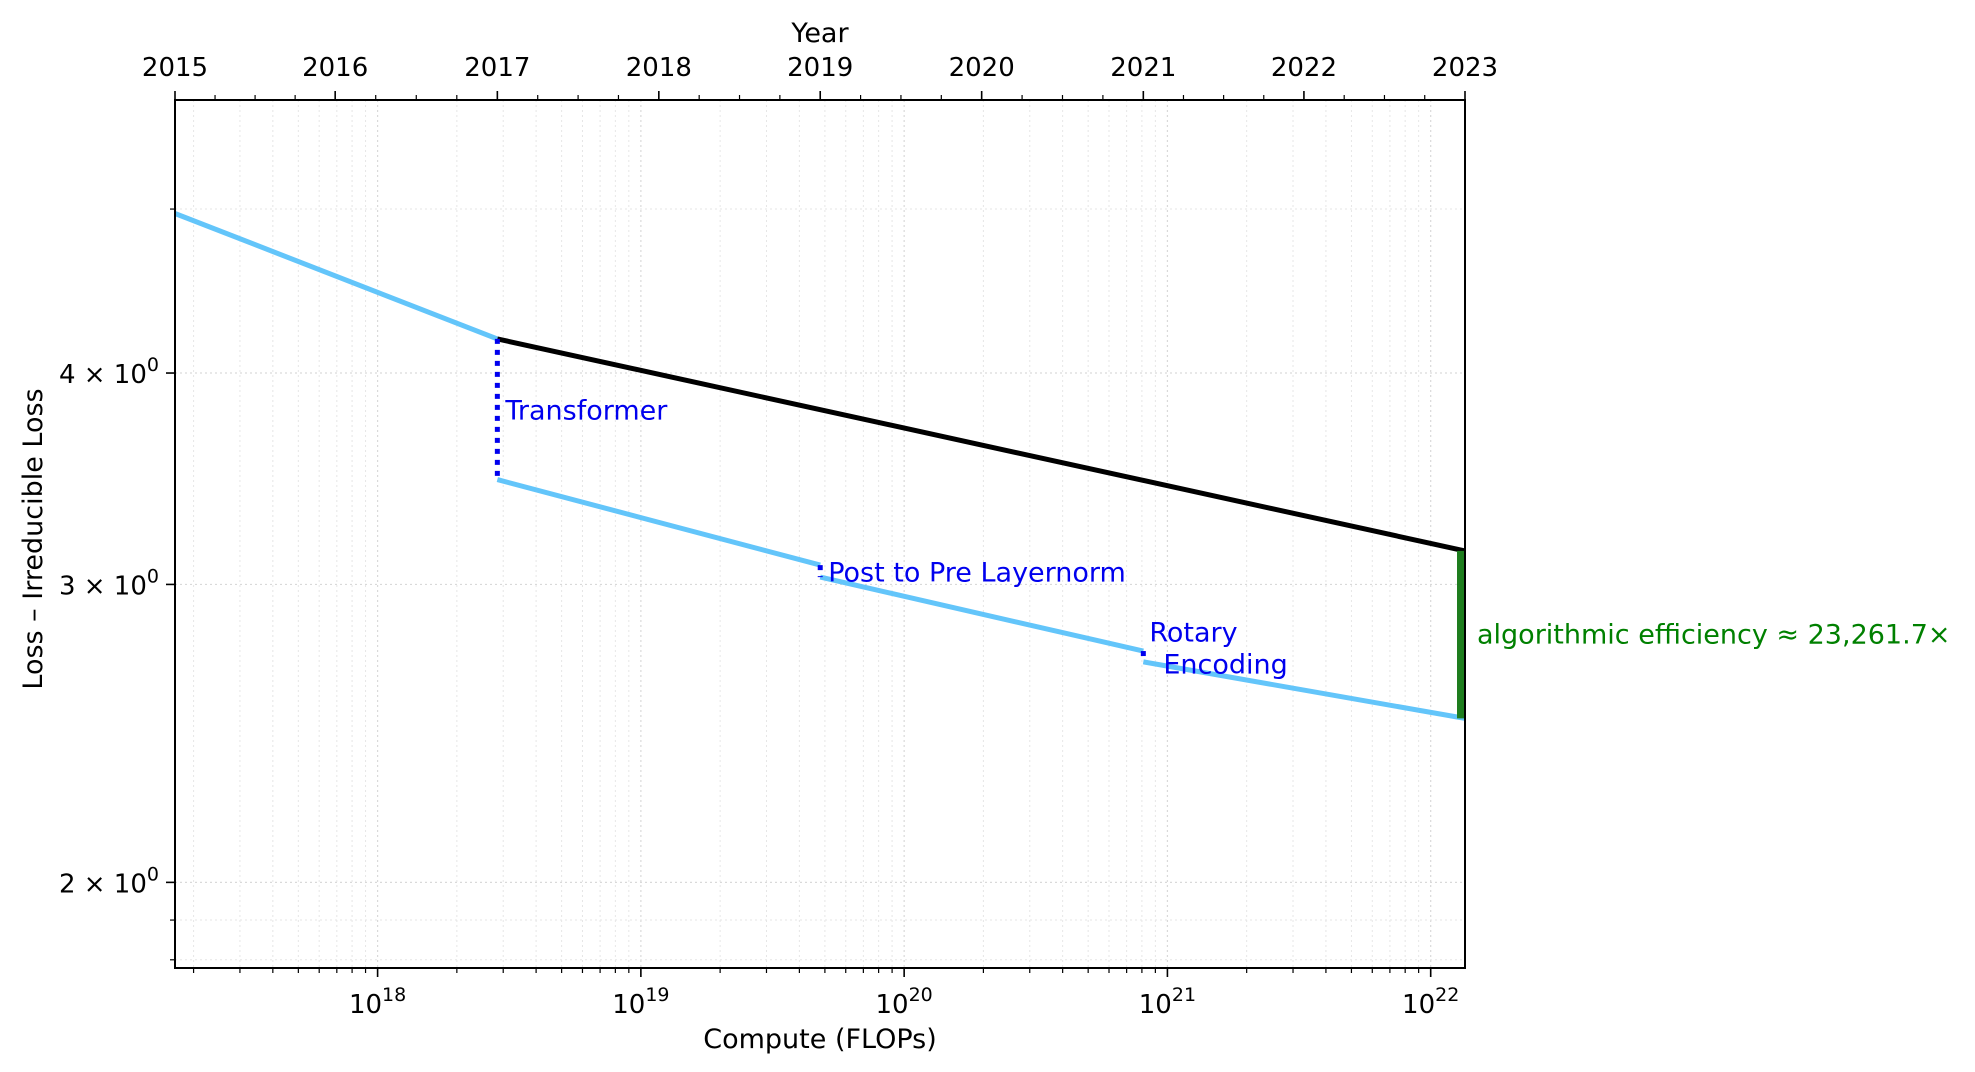 This screenshot has height=1072, width=1975. I want to click on annotation-label: Rotary, so click(1193, 633).